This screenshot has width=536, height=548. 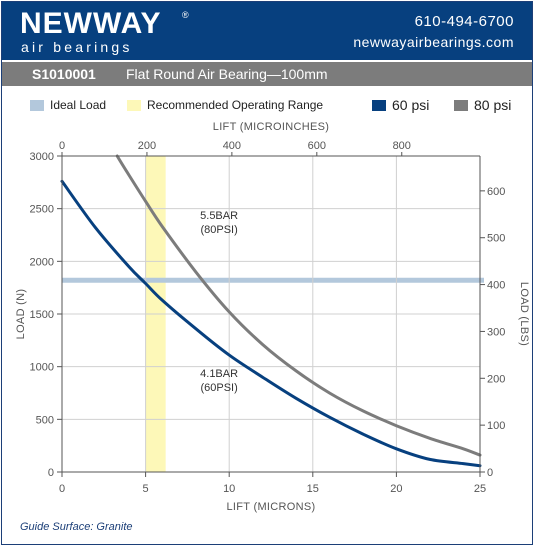 I want to click on curve-annotation-1-line-0: 4.1BAR, so click(x=219, y=374).